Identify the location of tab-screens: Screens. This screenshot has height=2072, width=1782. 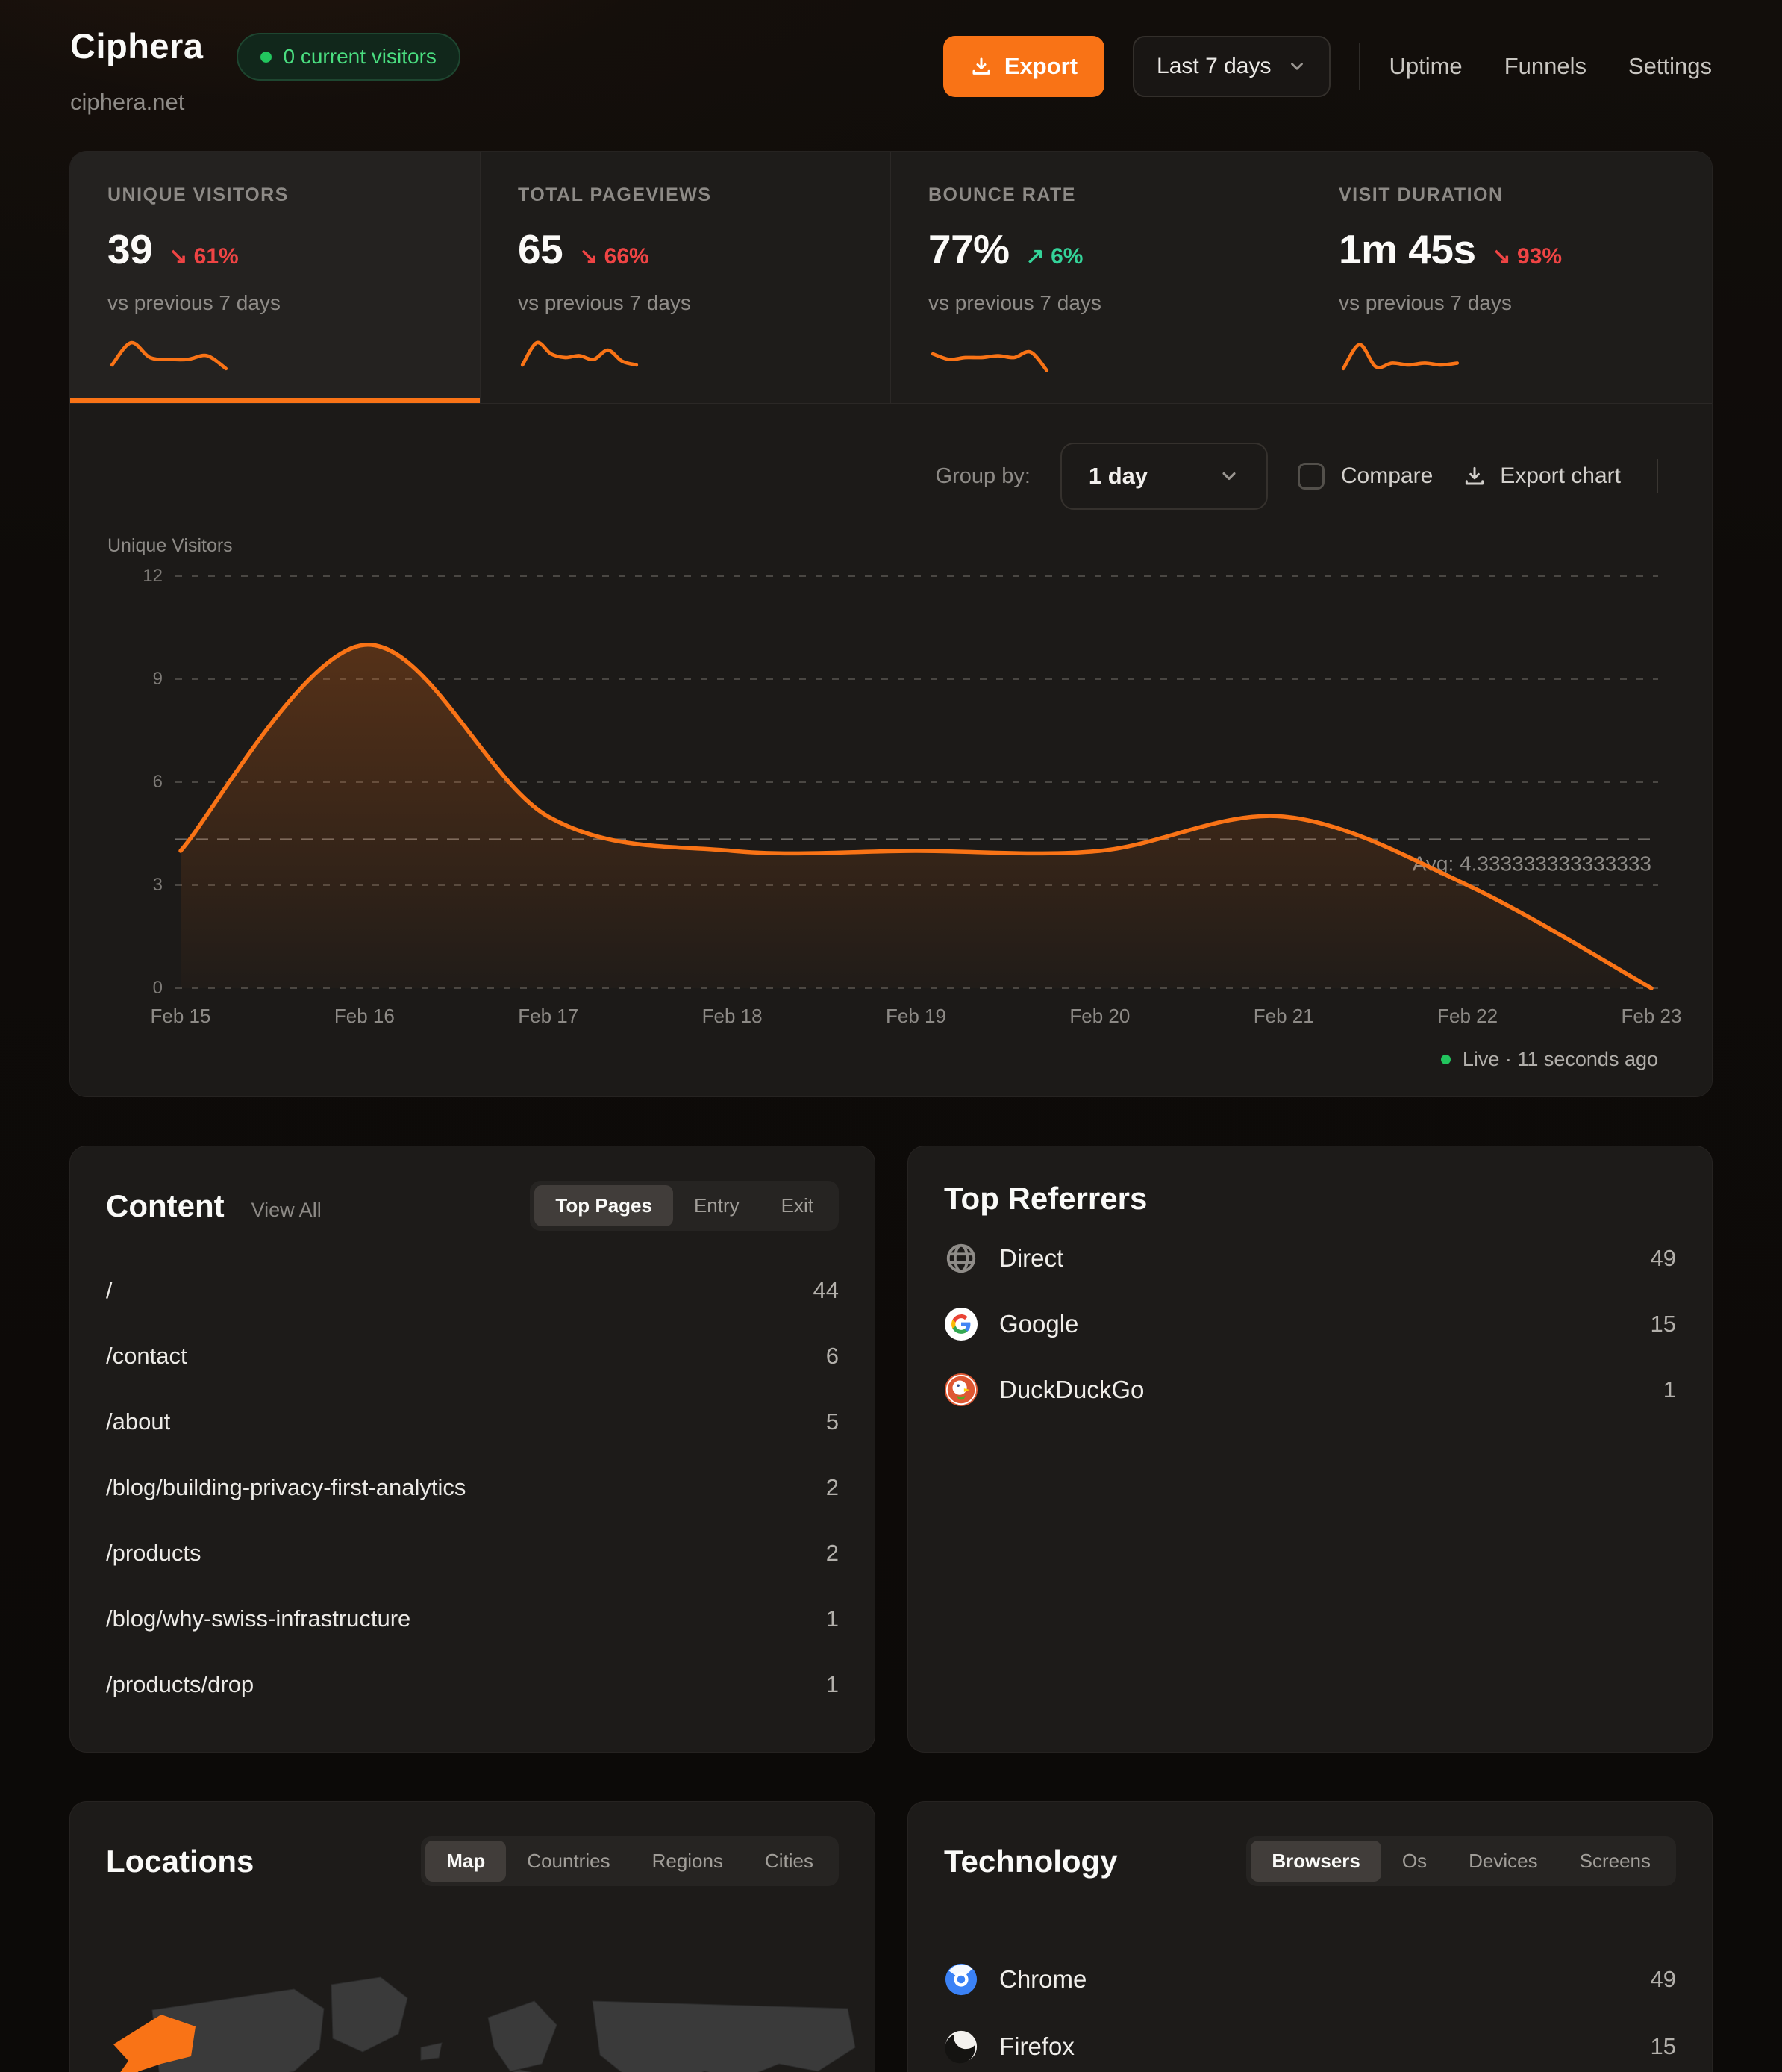
(1615, 1861).